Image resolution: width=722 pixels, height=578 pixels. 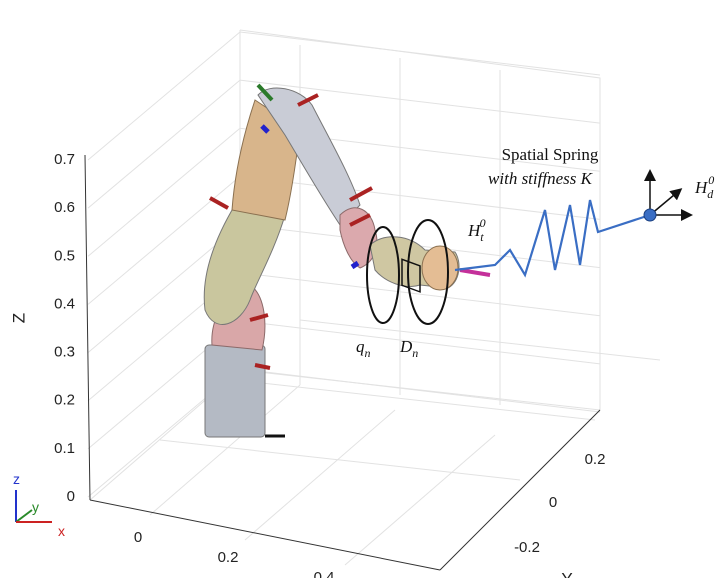 I want to click on y-label: Y, so click(x=566, y=573).